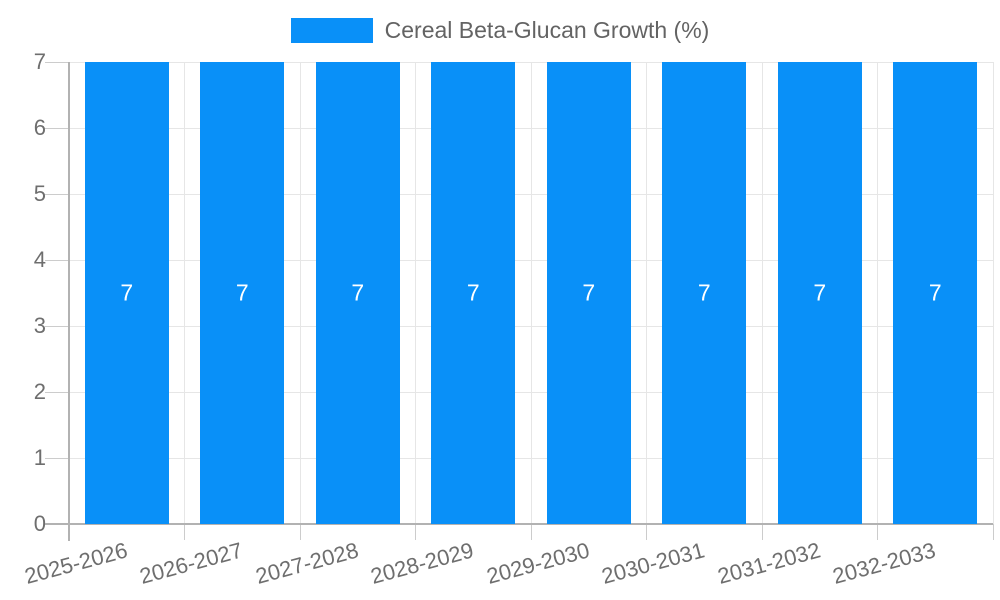 This screenshot has height=600, width=1000. Describe the element at coordinates (39, 259) in the screenshot. I see `y-tick-label: 4` at that location.